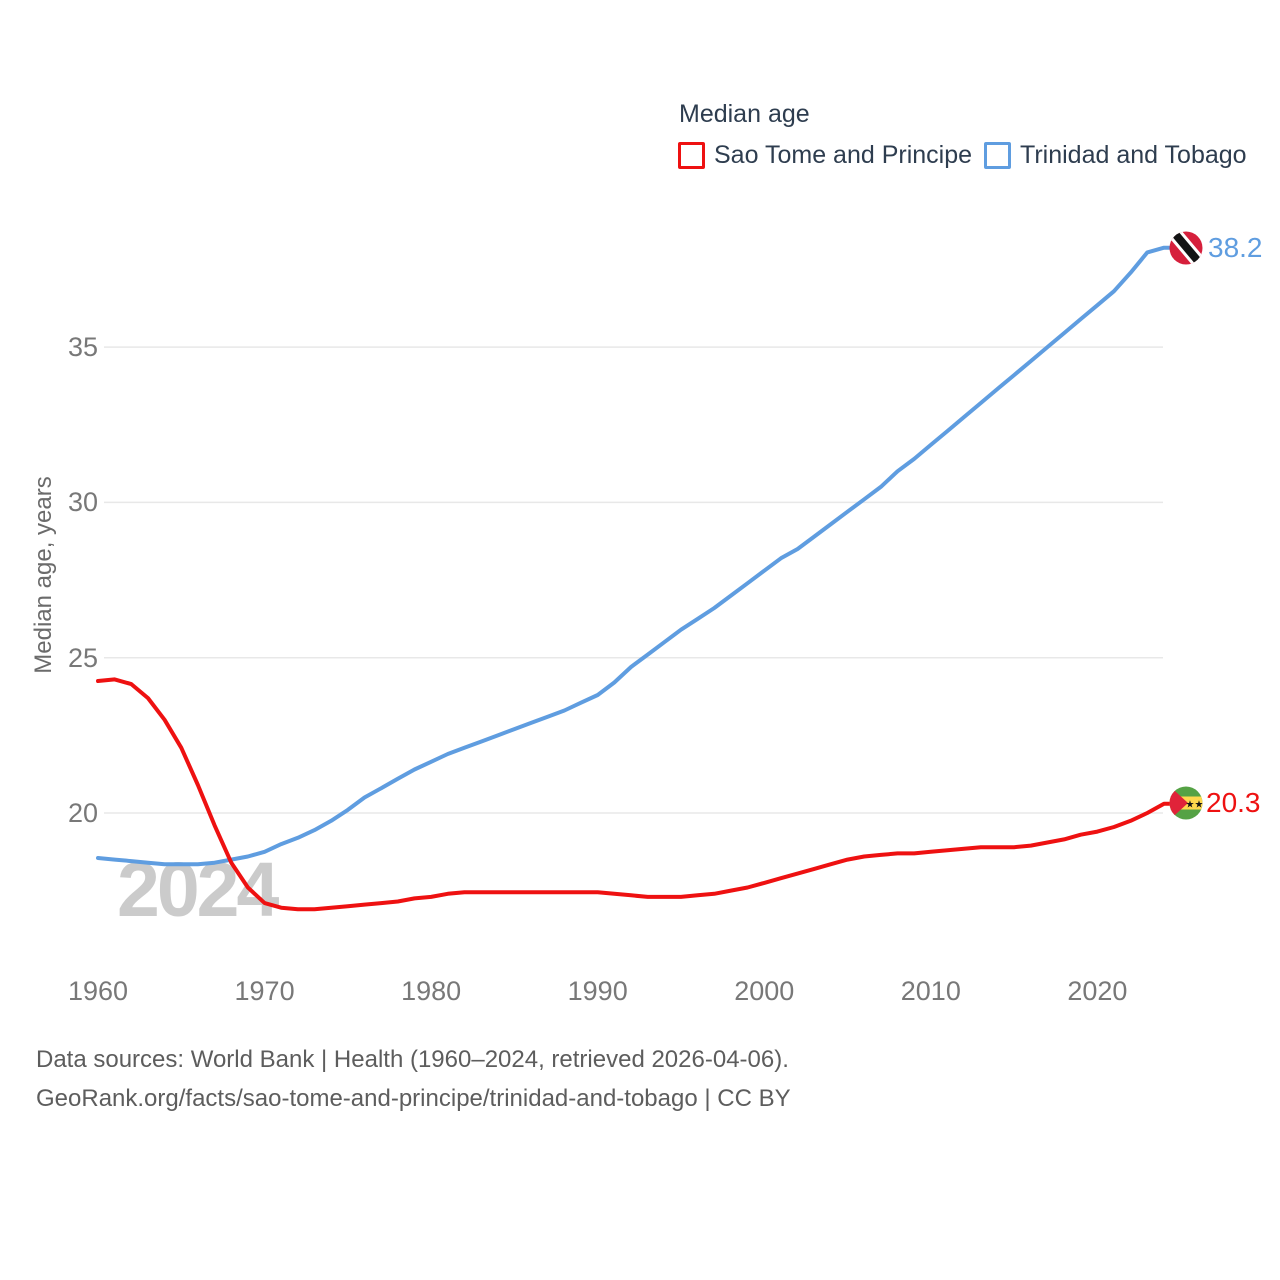 Image resolution: width=1280 pixels, height=1280 pixels. What do you see at coordinates (597, 991) in the screenshot?
I see `x-tick-1990: 1990` at bounding box center [597, 991].